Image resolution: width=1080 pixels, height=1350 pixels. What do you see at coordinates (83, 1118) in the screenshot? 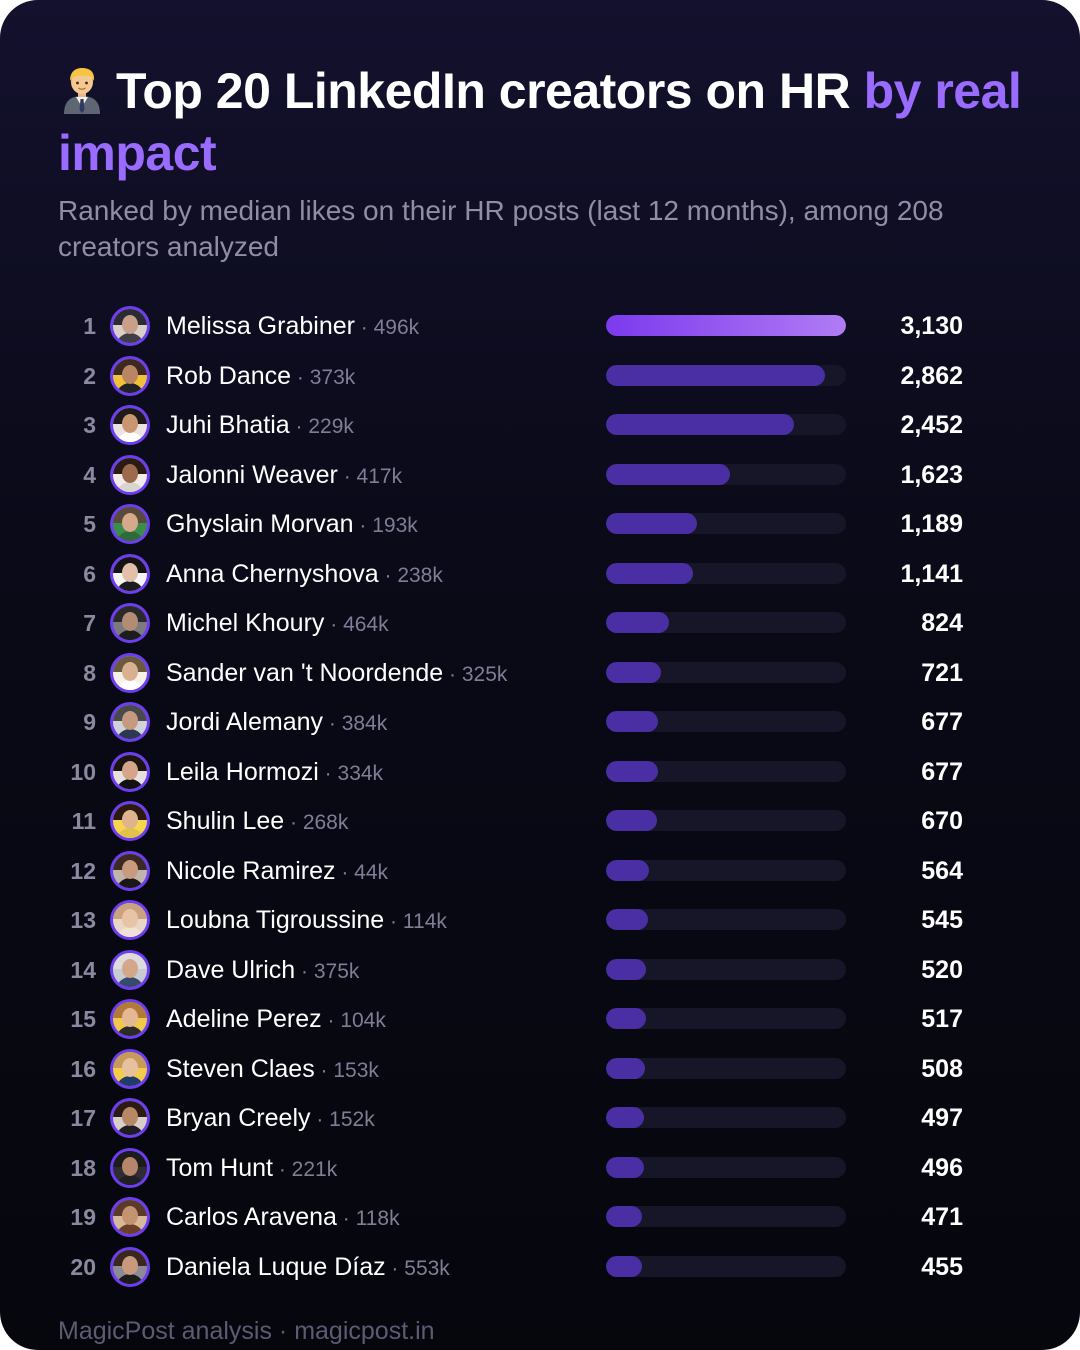
I see `rank-number: 17` at bounding box center [83, 1118].